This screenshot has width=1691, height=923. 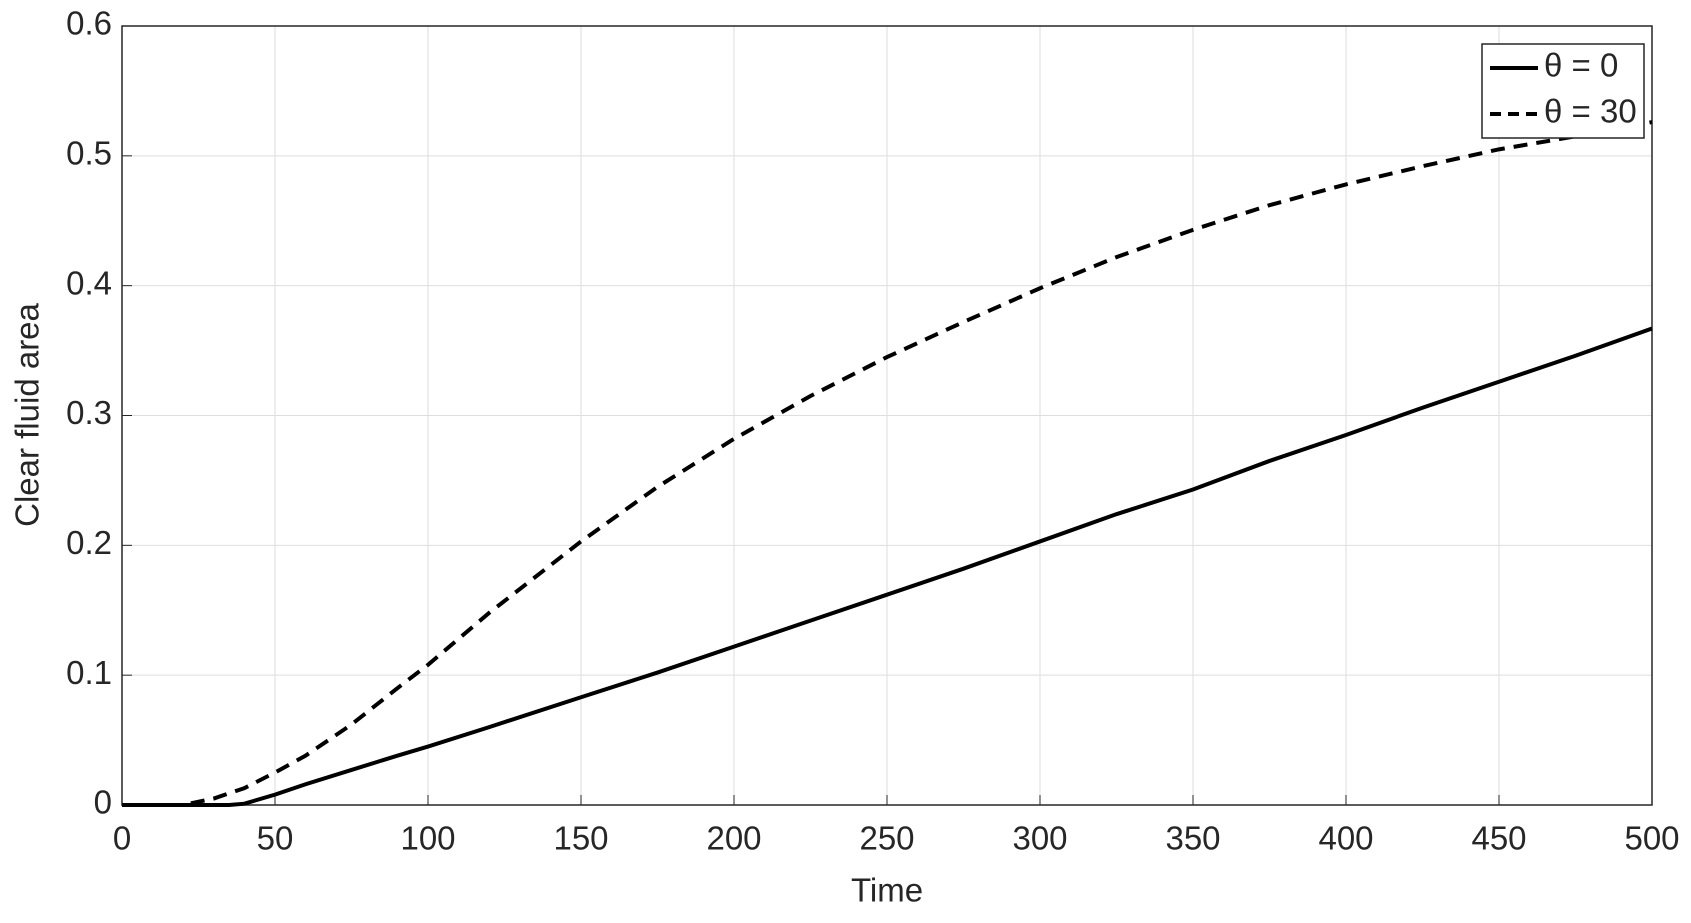 What do you see at coordinates (89, 672) in the screenshot?
I see `y-tick-label: 0.1` at bounding box center [89, 672].